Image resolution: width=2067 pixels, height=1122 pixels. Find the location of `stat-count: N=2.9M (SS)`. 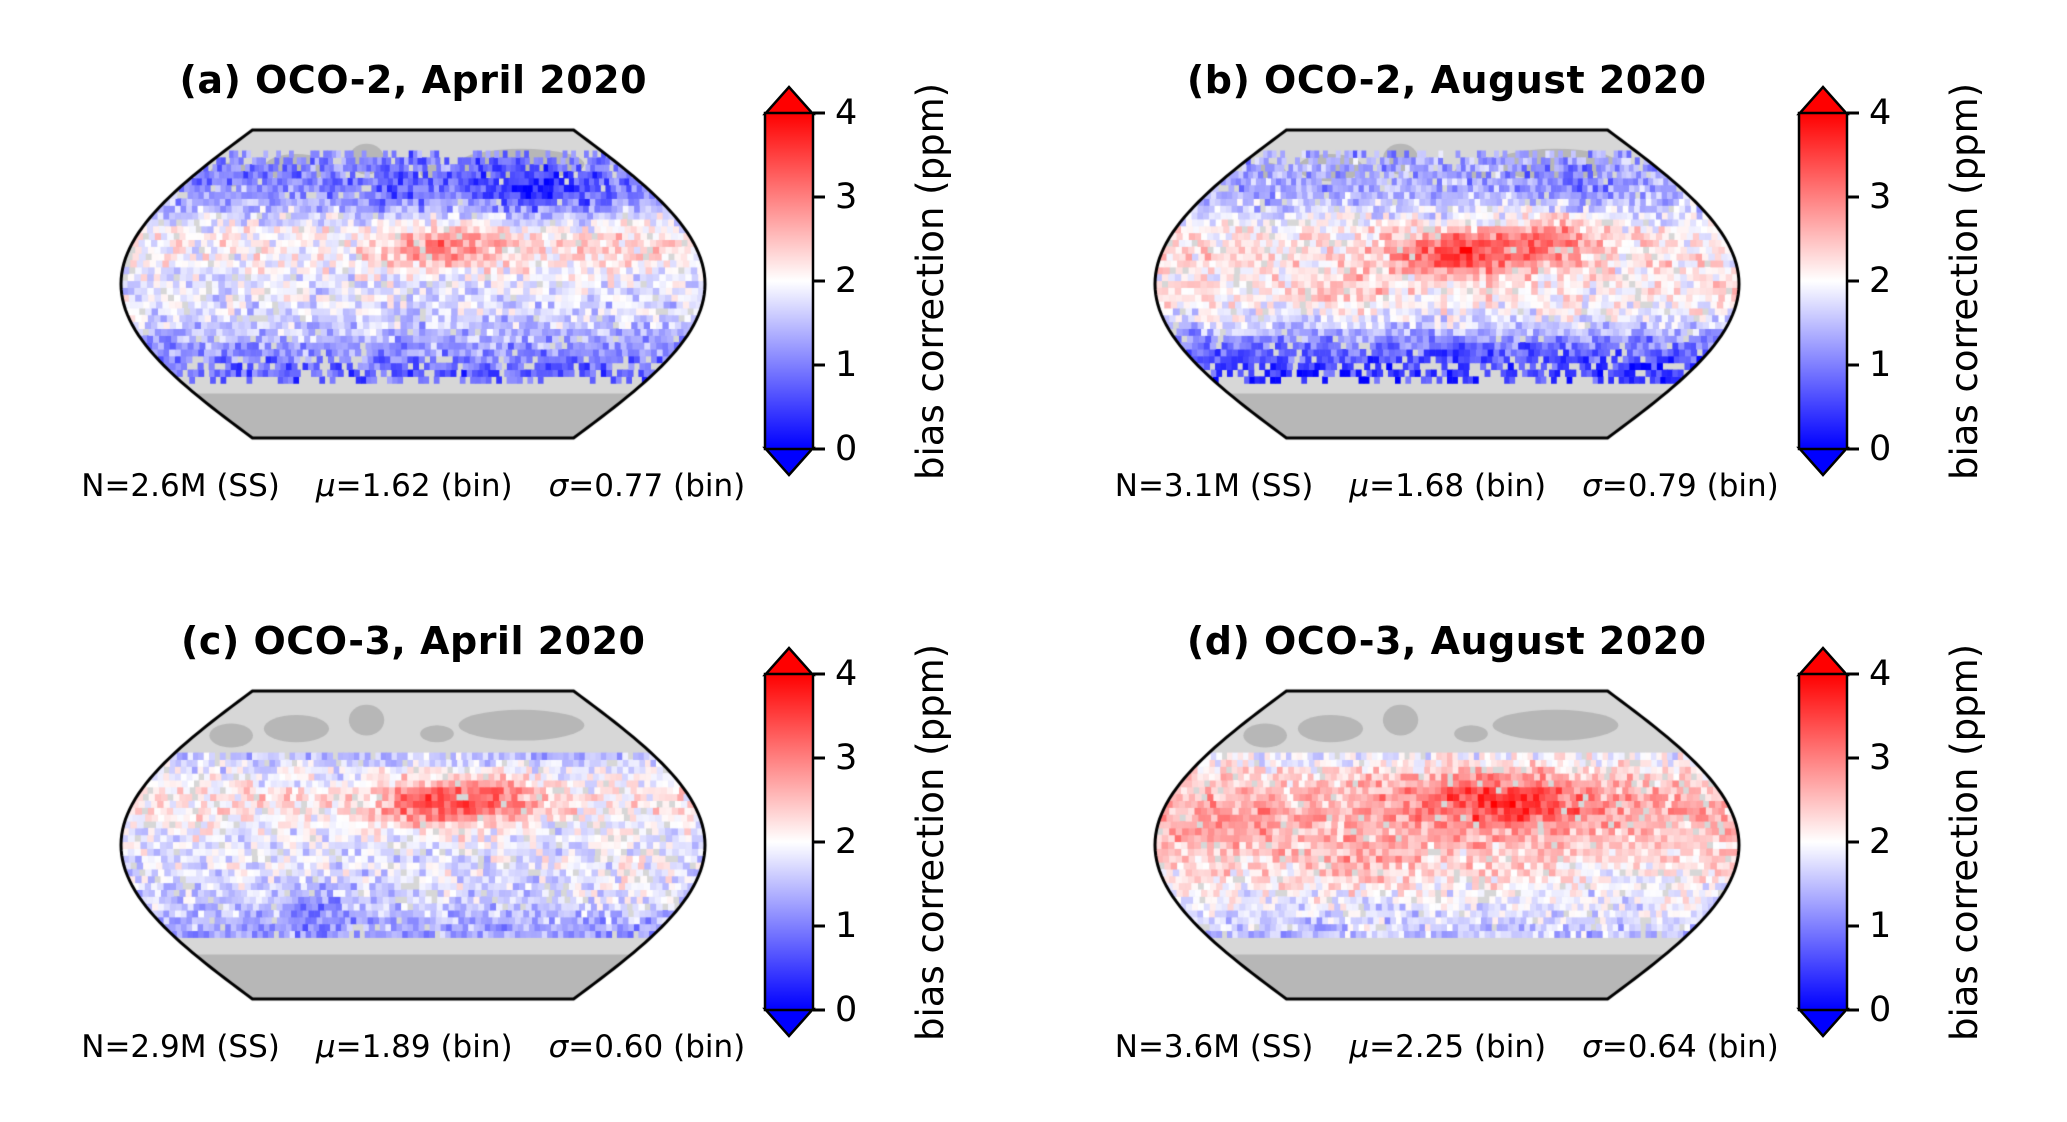

stat-count: N=2.9M (SS) is located at coordinates (180, 1046).